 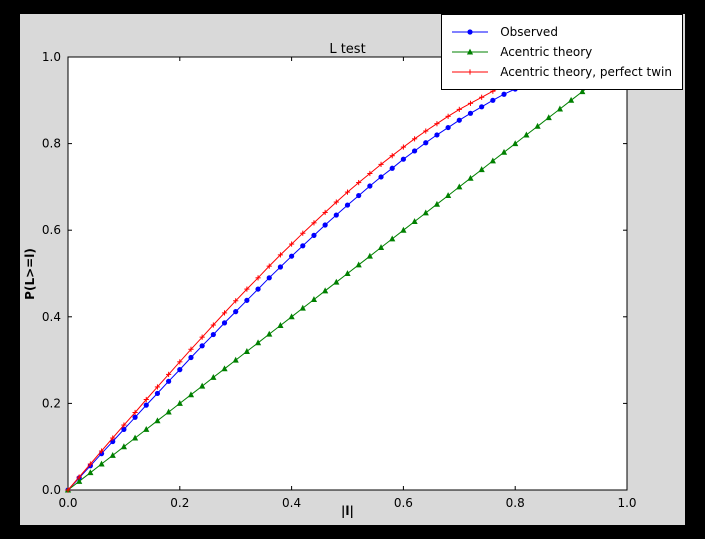 I want to click on y-tick-label: 0.4, so click(x=51, y=317).